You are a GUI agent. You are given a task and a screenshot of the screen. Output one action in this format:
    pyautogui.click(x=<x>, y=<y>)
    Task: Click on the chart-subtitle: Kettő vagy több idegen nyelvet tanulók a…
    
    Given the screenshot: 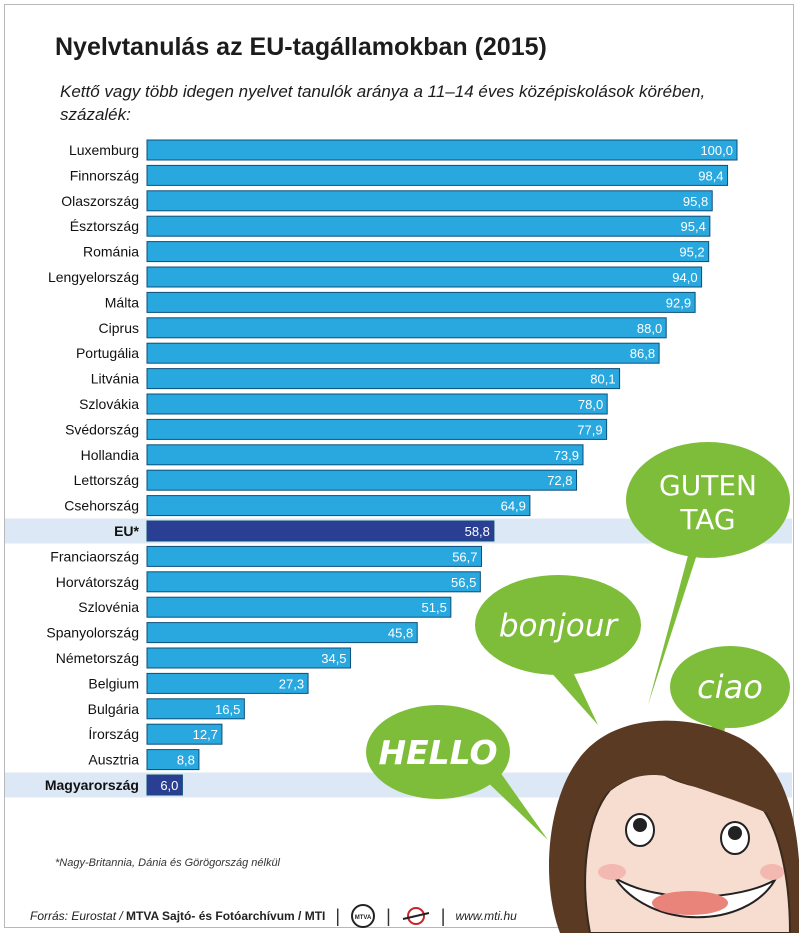 What is the action you would take?
    pyautogui.click(x=383, y=103)
    